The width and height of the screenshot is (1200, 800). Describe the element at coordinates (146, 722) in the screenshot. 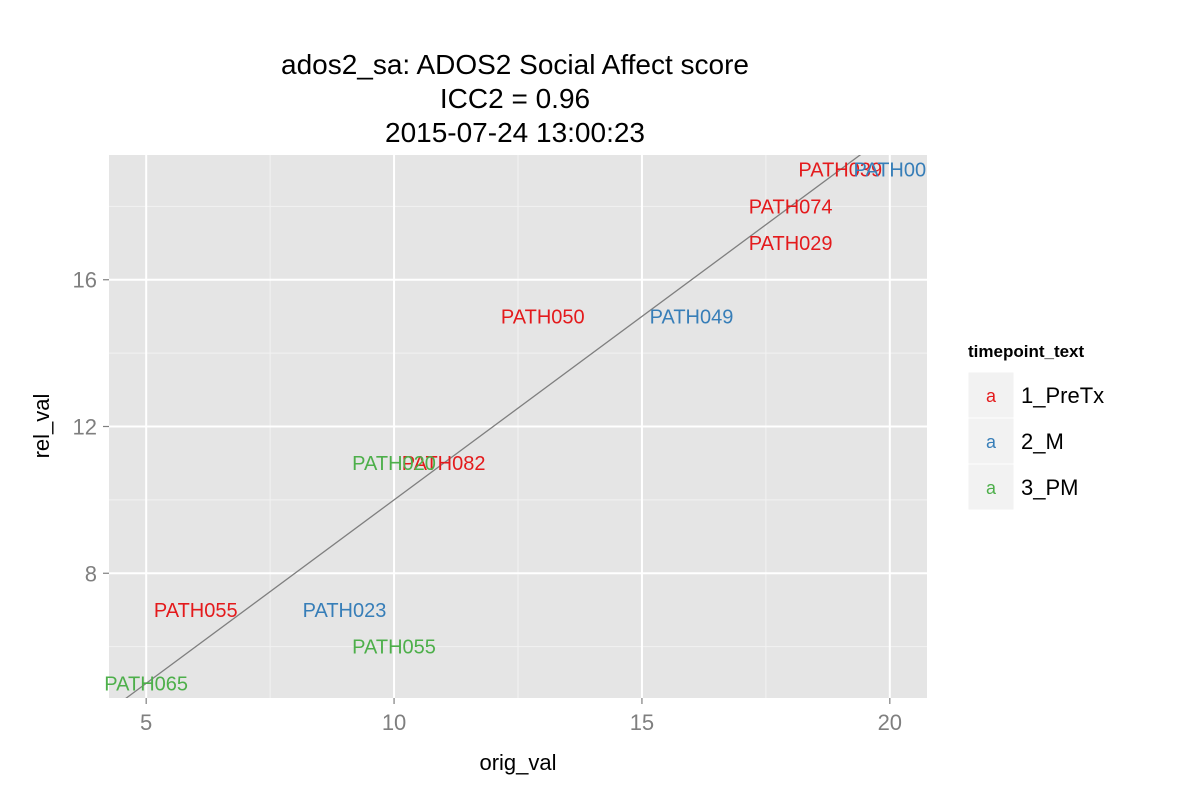

I see `x-tick-label: 5` at that location.